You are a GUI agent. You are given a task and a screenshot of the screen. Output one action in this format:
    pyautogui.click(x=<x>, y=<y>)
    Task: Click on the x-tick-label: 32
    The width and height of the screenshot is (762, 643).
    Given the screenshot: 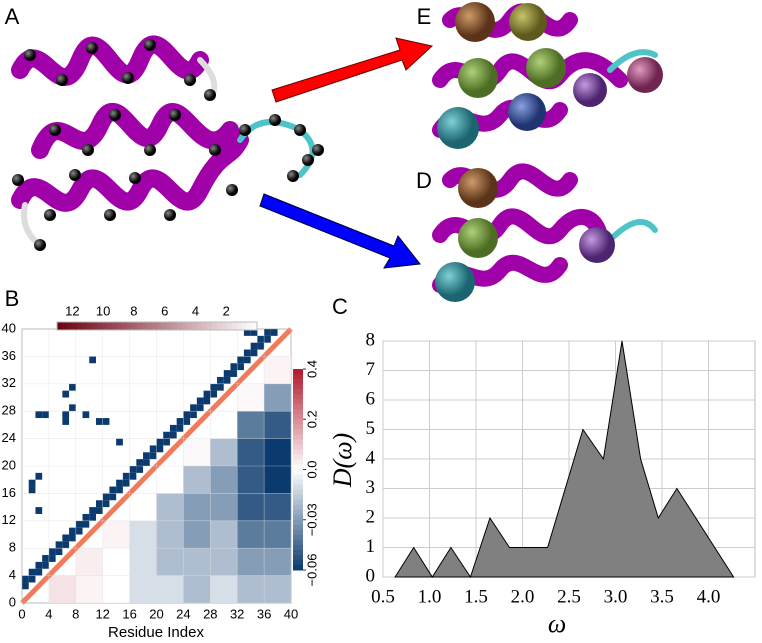 What is the action you would take?
    pyautogui.click(x=237, y=613)
    